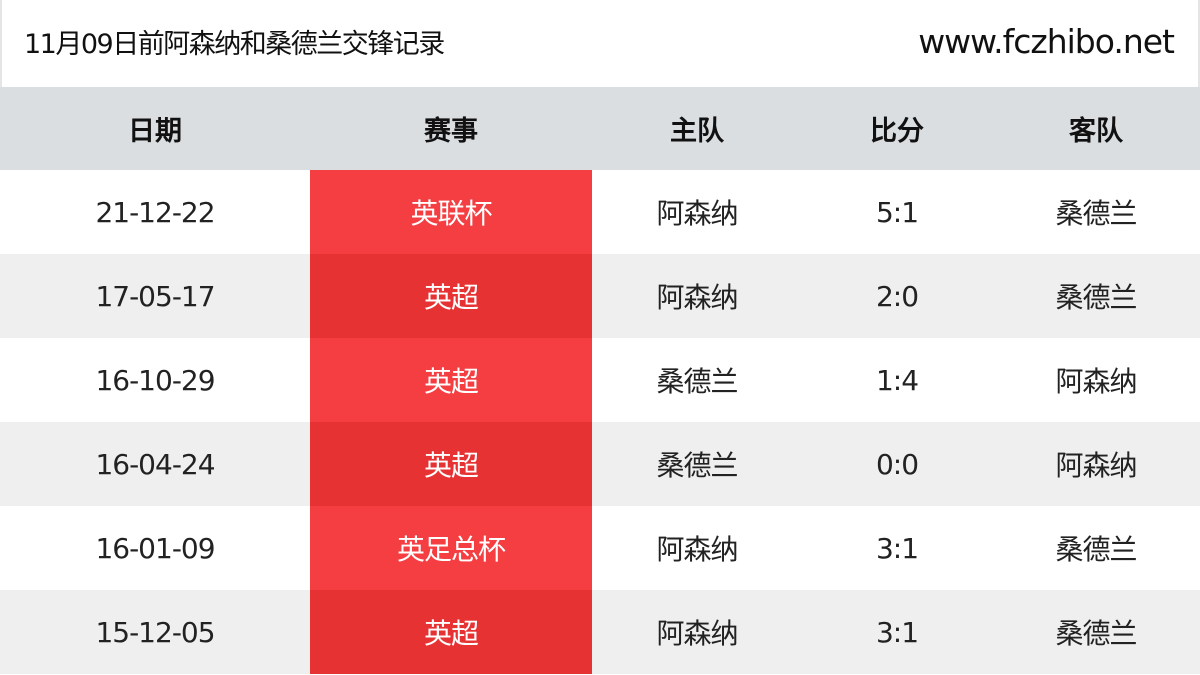 The image size is (1200, 675). I want to click on table-row: 15-12-05 英超 阿森纳 3:1 桑德兰, so click(600, 632).